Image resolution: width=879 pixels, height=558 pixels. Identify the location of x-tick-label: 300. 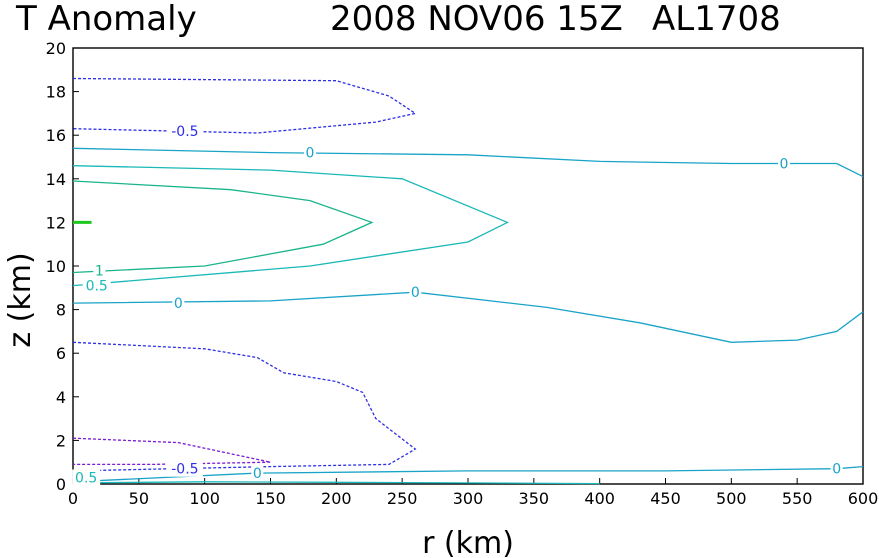
(468, 498).